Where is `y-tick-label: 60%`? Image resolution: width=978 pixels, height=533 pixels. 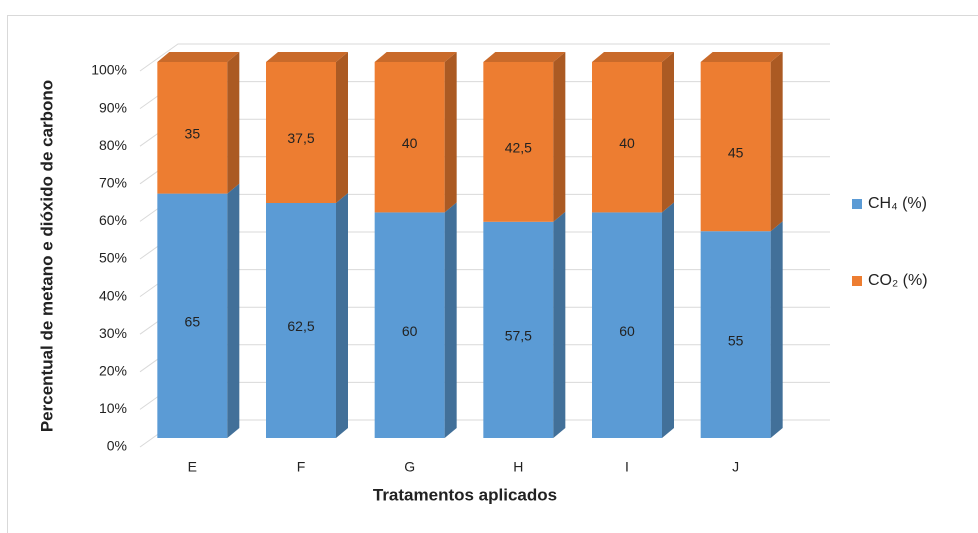 y-tick-label: 60% is located at coordinates (113, 220).